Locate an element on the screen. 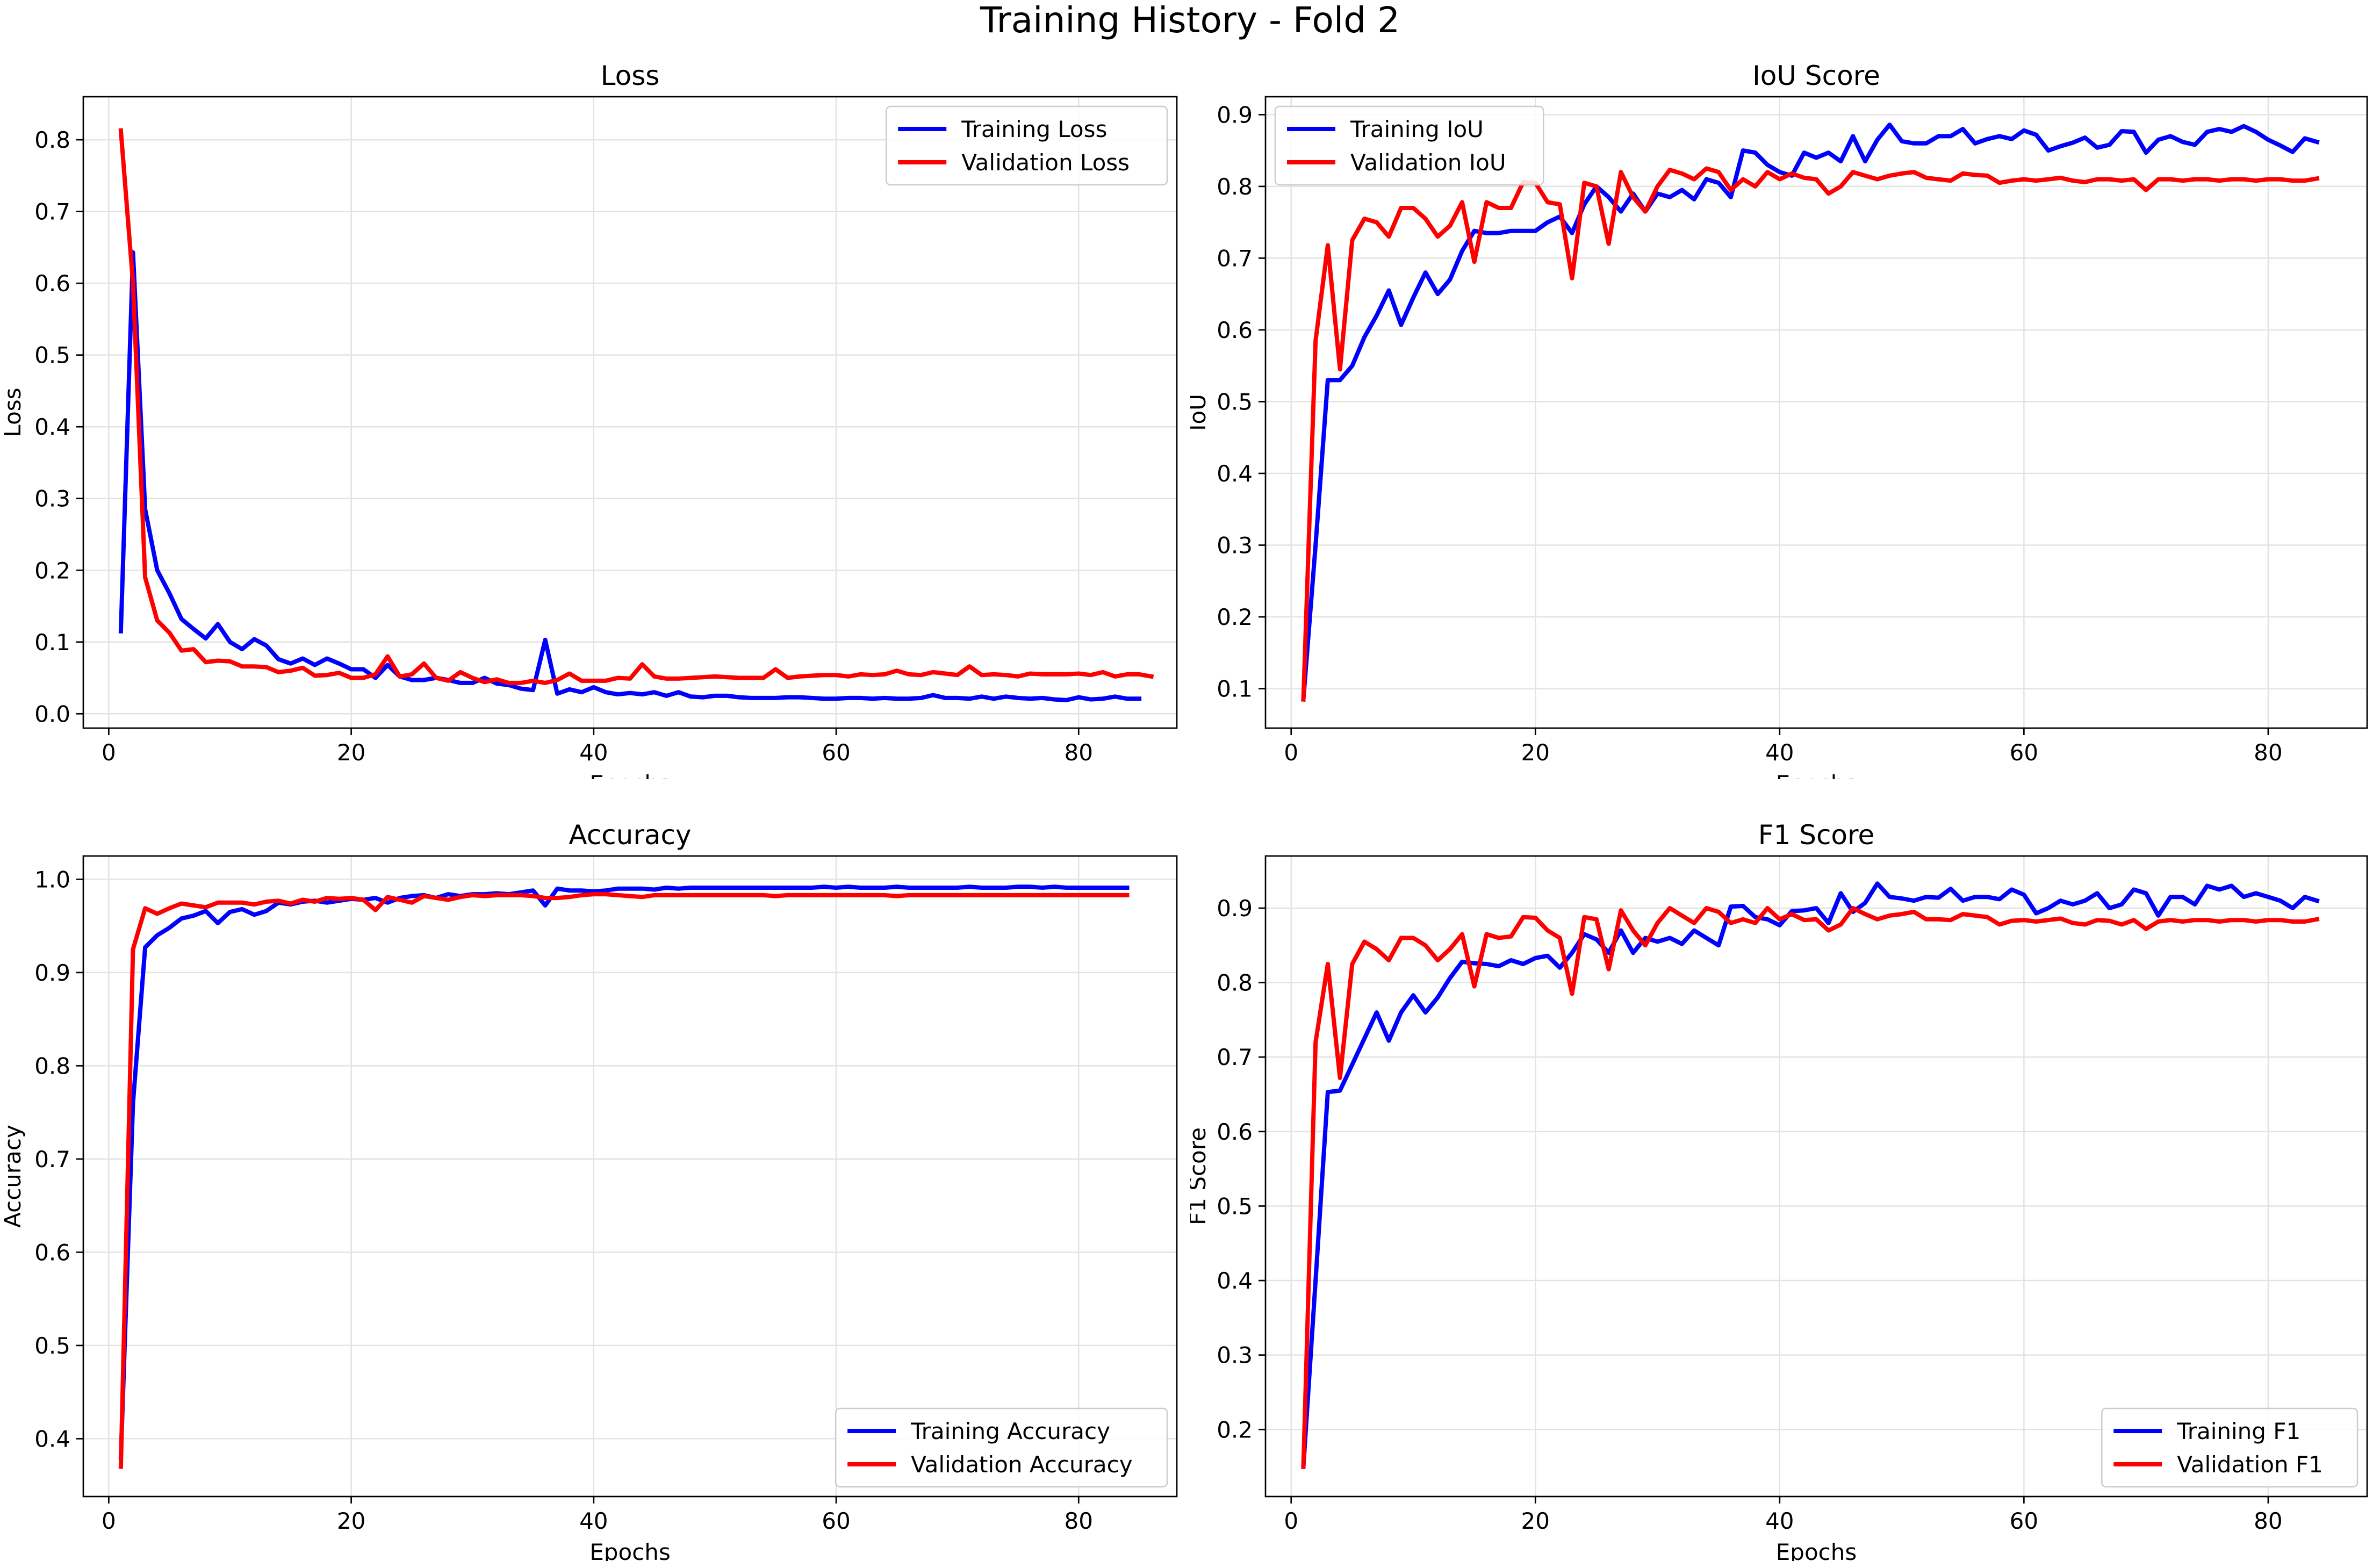  iou-score-ytick-label: 0.6 is located at coordinates (1235, 330).